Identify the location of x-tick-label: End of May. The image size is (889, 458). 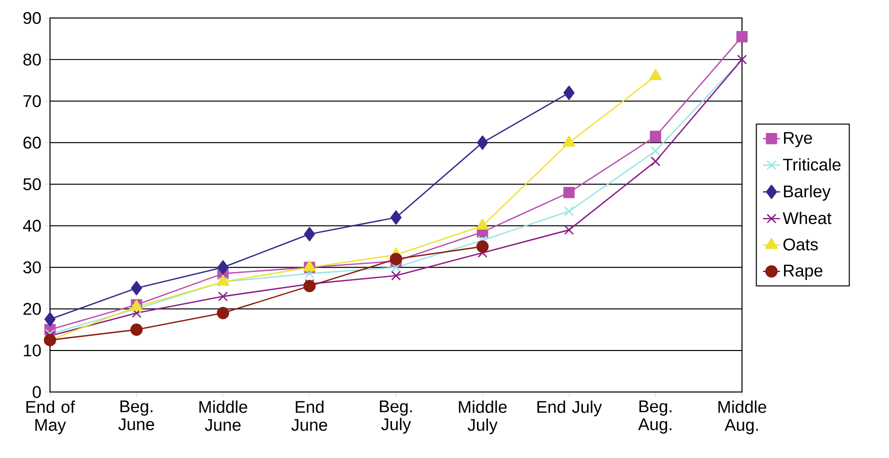
(50, 417).